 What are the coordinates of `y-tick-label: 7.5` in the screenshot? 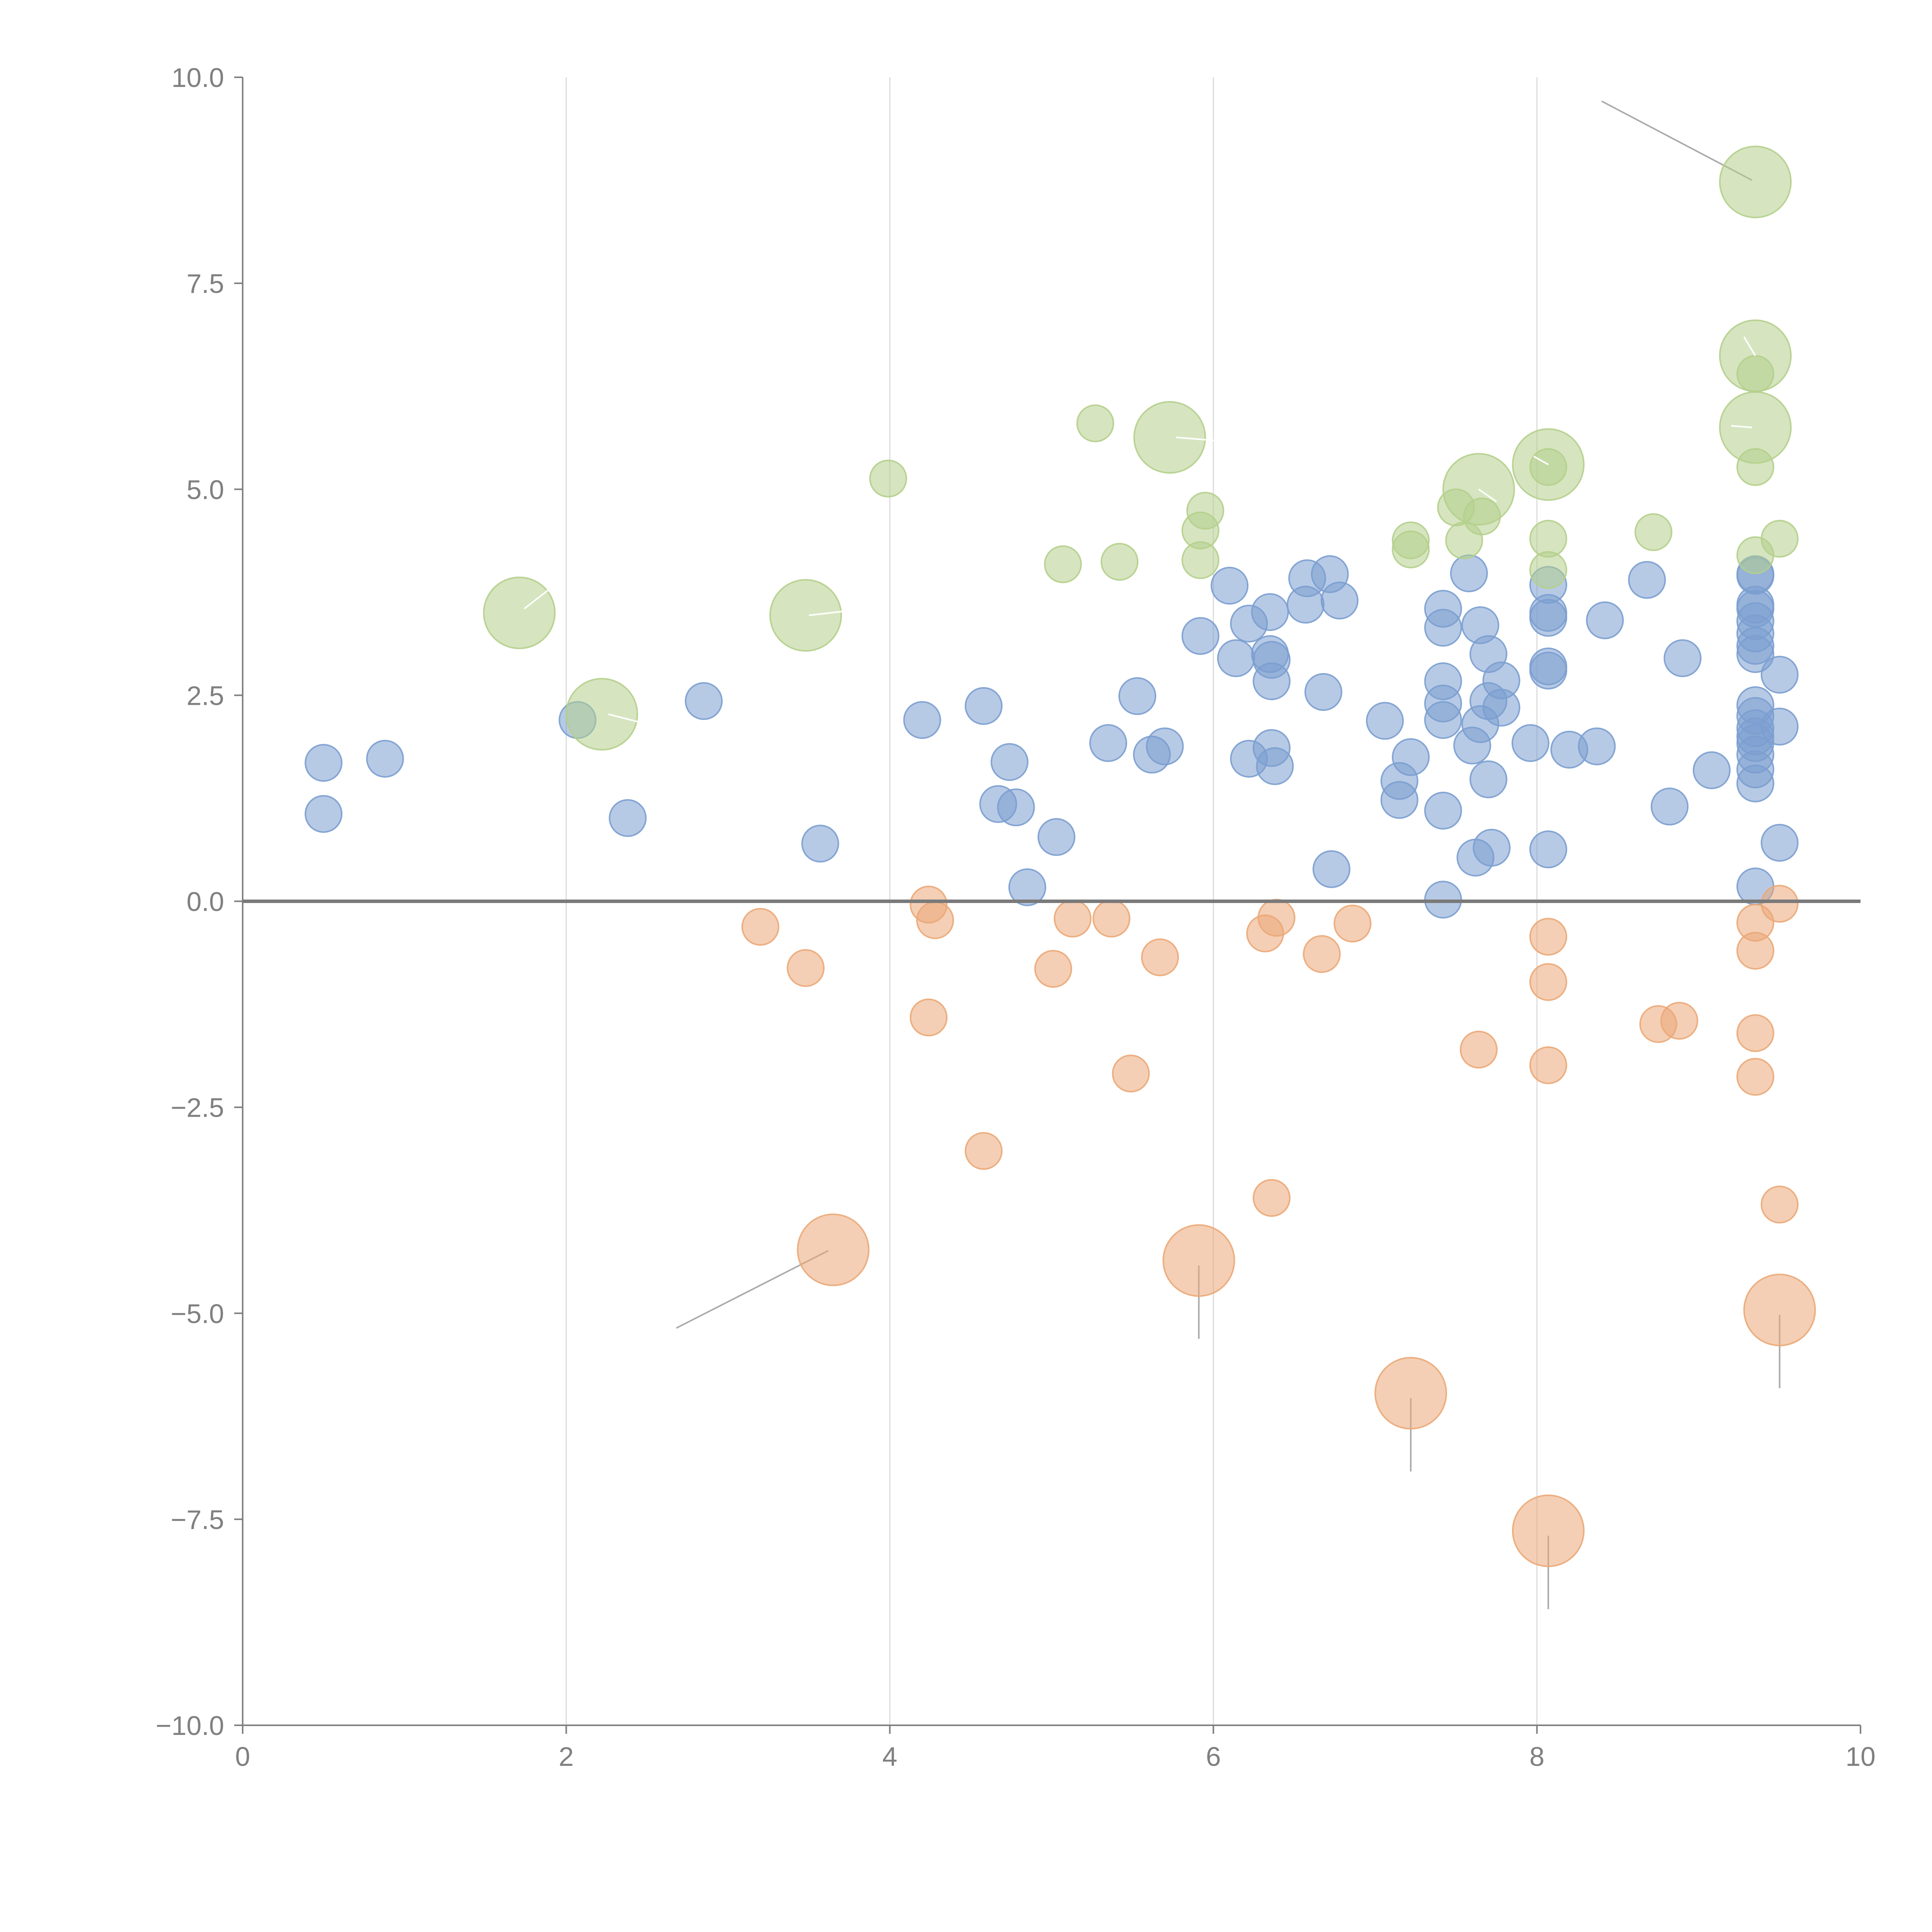 It's located at (205, 284).